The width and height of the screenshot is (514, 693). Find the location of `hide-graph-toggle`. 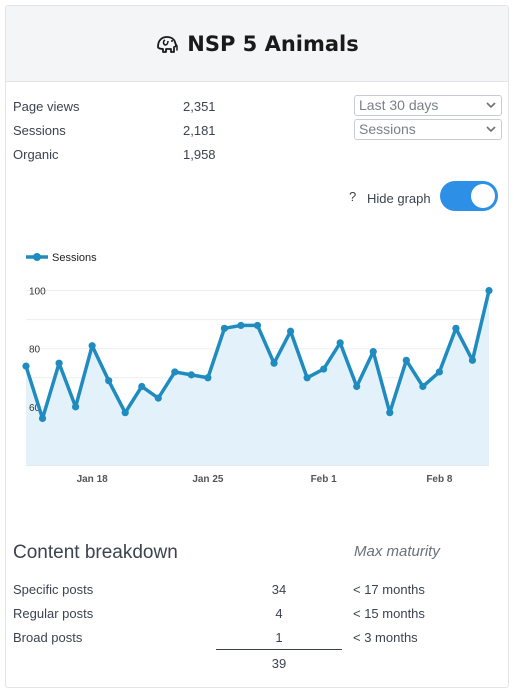

hide-graph-toggle is located at coordinates (469, 196).